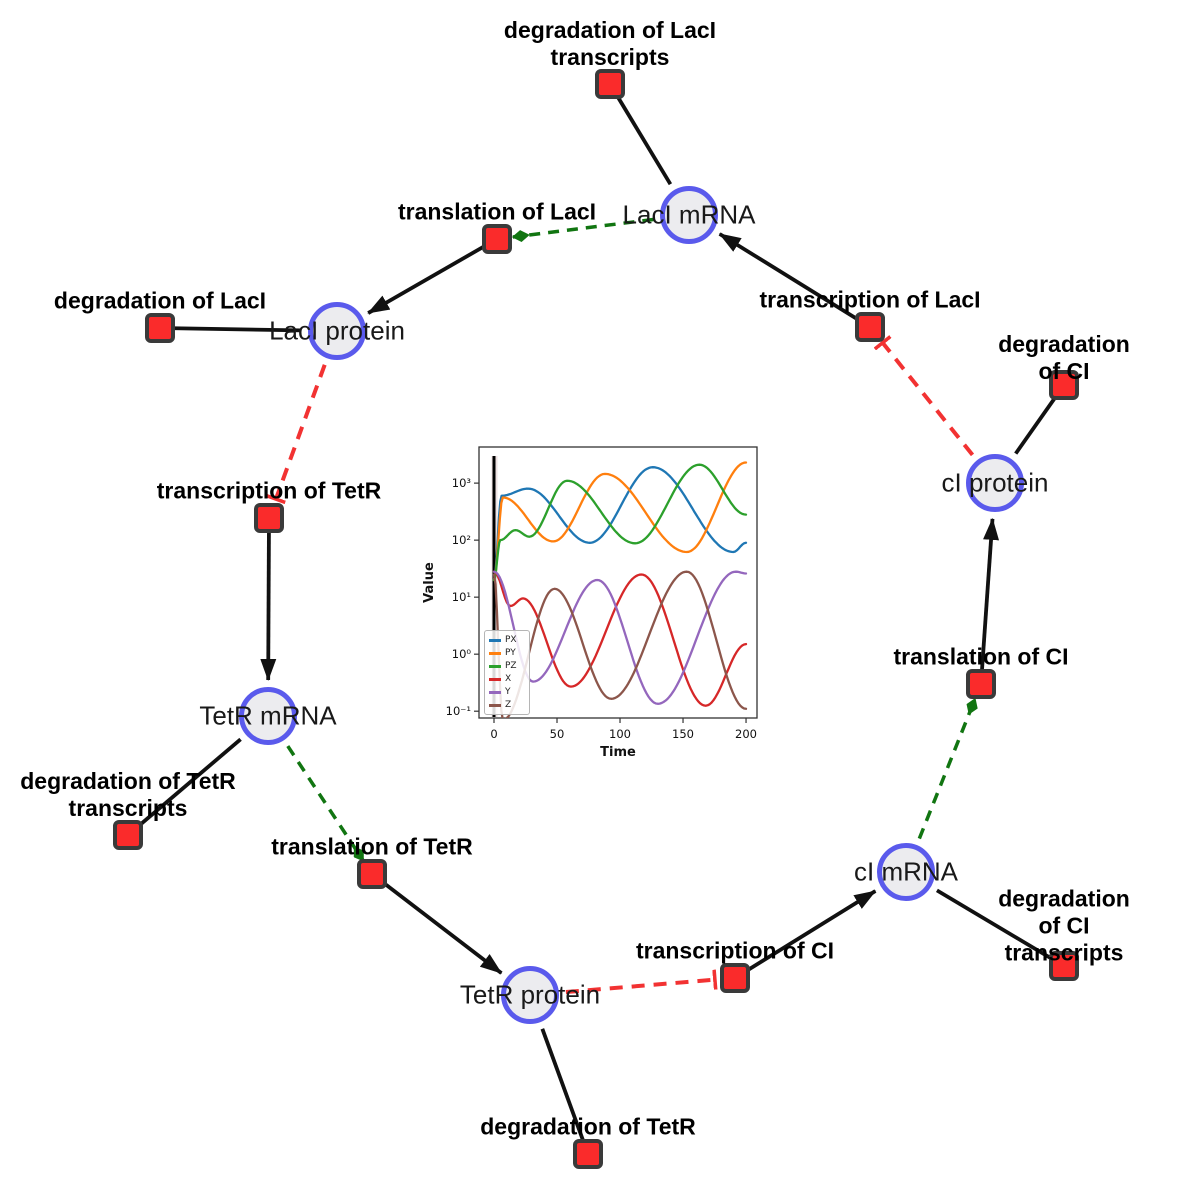 The image size is (1189, 1200). What do you see at coordinates (805, 934) in the screenshot?
I see `edge-product-tx_ci-to-ci_mrna` at bounding box center [805, 934].